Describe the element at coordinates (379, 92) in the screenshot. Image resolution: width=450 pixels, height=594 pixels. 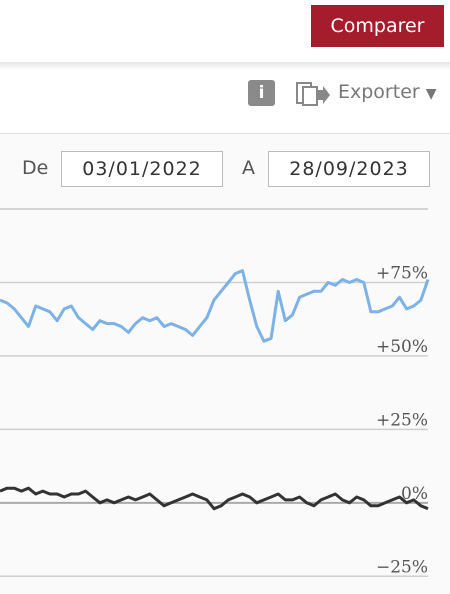
I see `export-label: Exporter` at that location.